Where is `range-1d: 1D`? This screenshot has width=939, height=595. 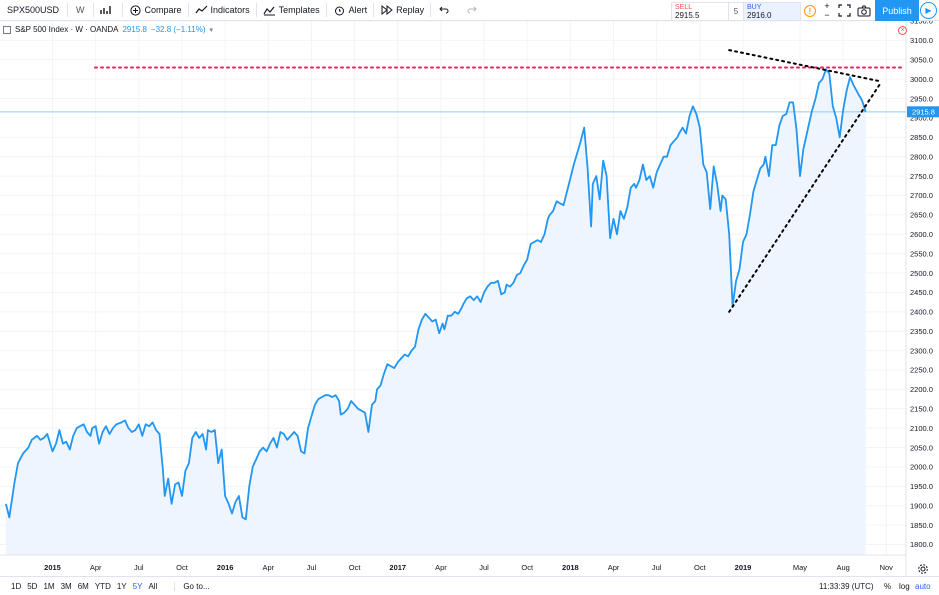
range-1d: 1D is located at coordinates (16, 586).